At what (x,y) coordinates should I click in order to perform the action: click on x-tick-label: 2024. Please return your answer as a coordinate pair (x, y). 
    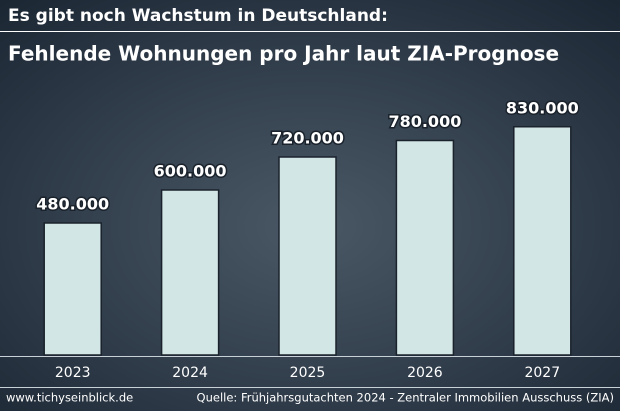
    Looking at the image, I should click on (190, 373).